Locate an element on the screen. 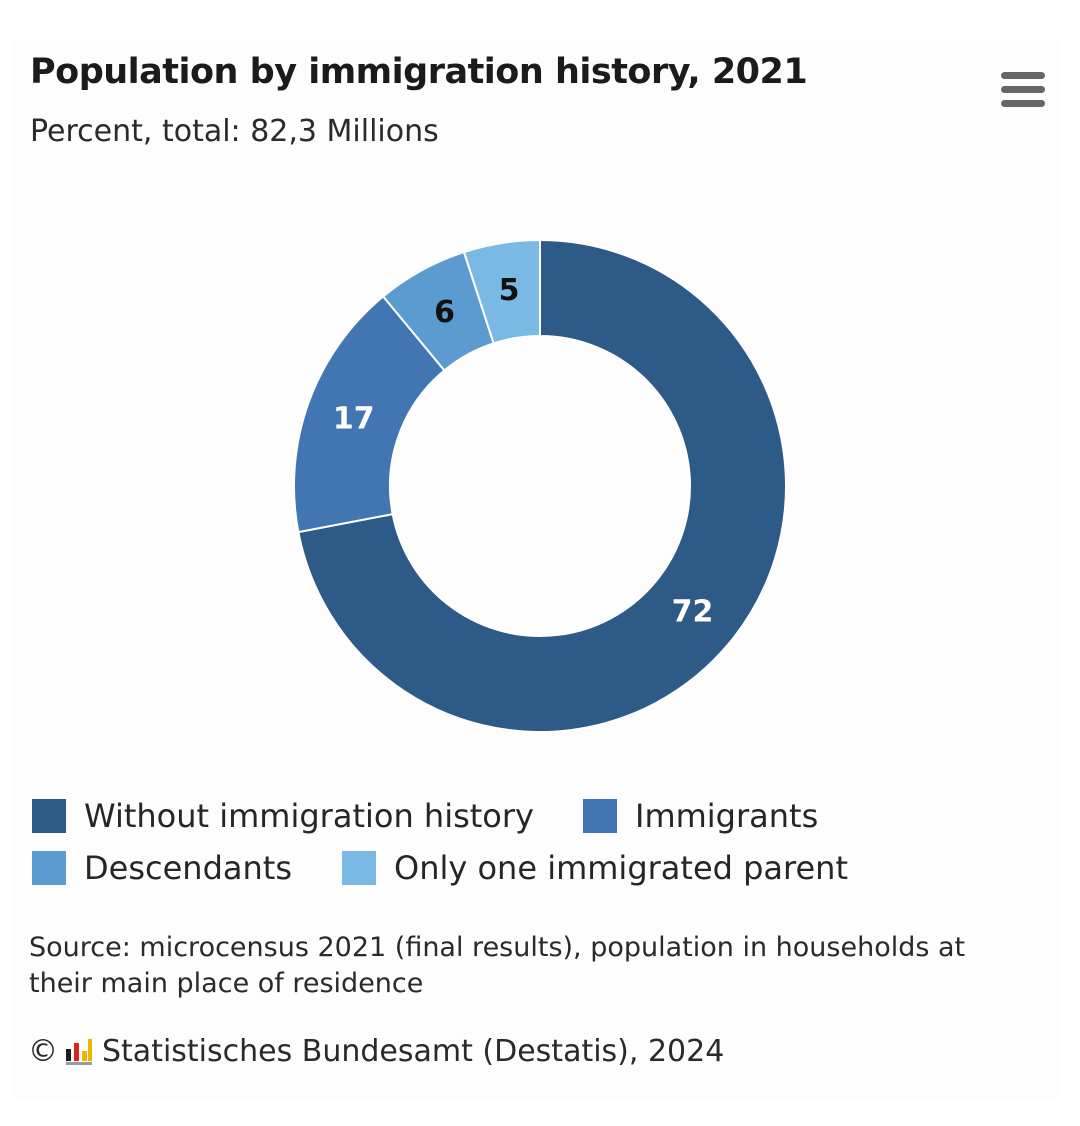 The width and height of the screenshot is (1080, 1126). chart-title: Population by immigration history, 2021 is located at coordinates (419, 72).